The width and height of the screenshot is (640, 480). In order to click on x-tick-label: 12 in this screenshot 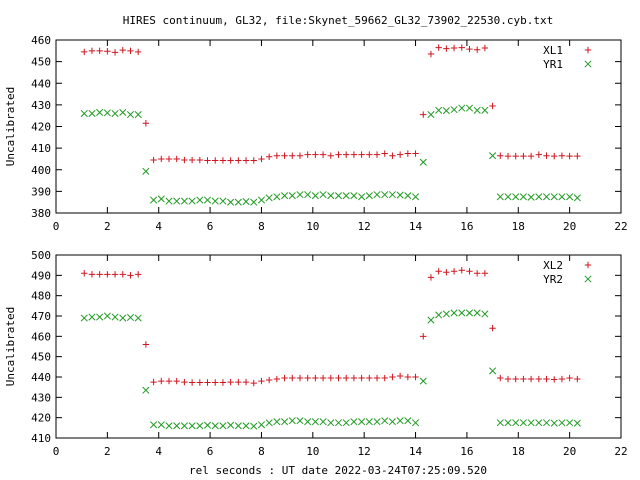, I will do `click(364, 451)`.